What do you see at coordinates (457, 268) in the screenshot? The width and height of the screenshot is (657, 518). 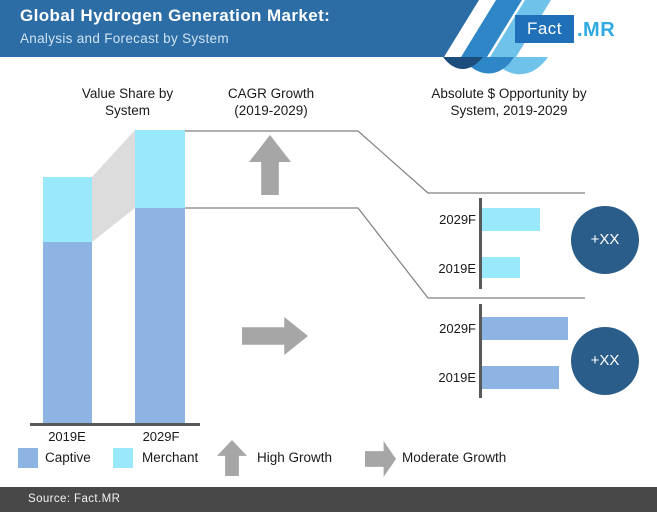 I see `merchant-bar-label-2019: 2019E` at bounding box center [457, 268].